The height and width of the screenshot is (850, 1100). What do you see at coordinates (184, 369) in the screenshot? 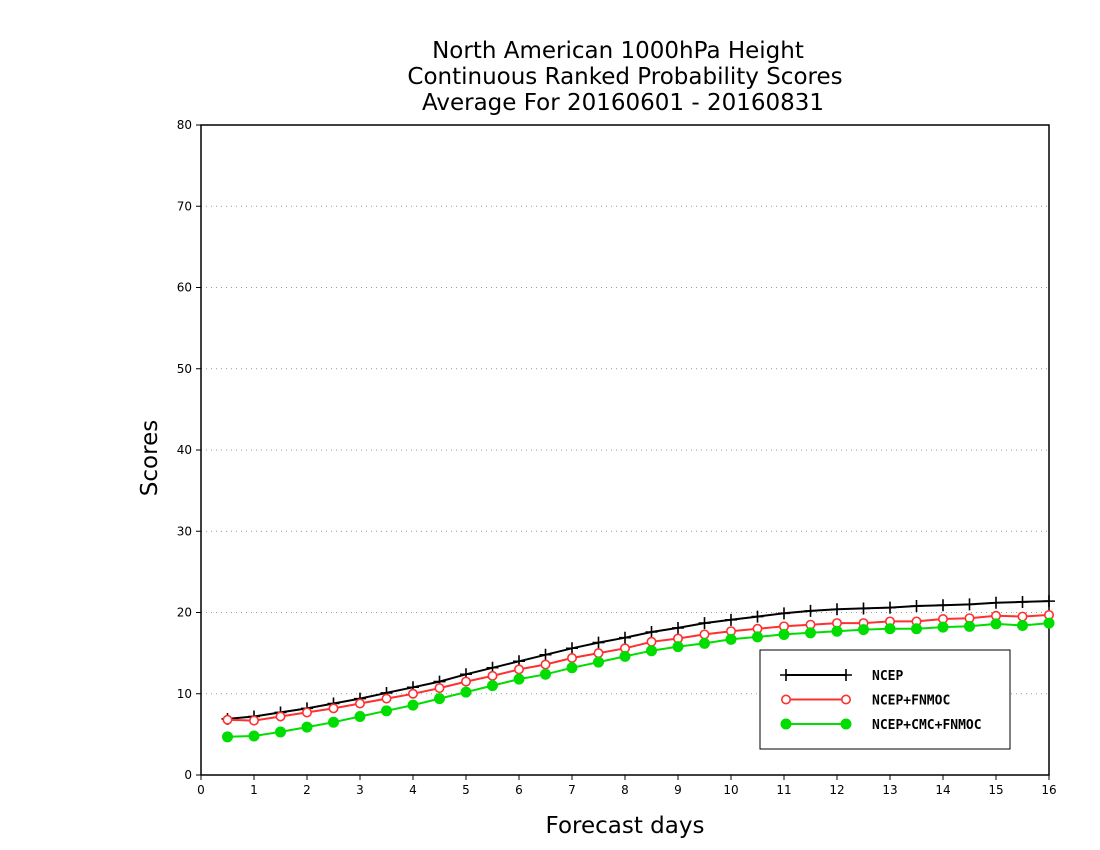
I see `y-tick-label: 50` at bounding box center [184, 369].